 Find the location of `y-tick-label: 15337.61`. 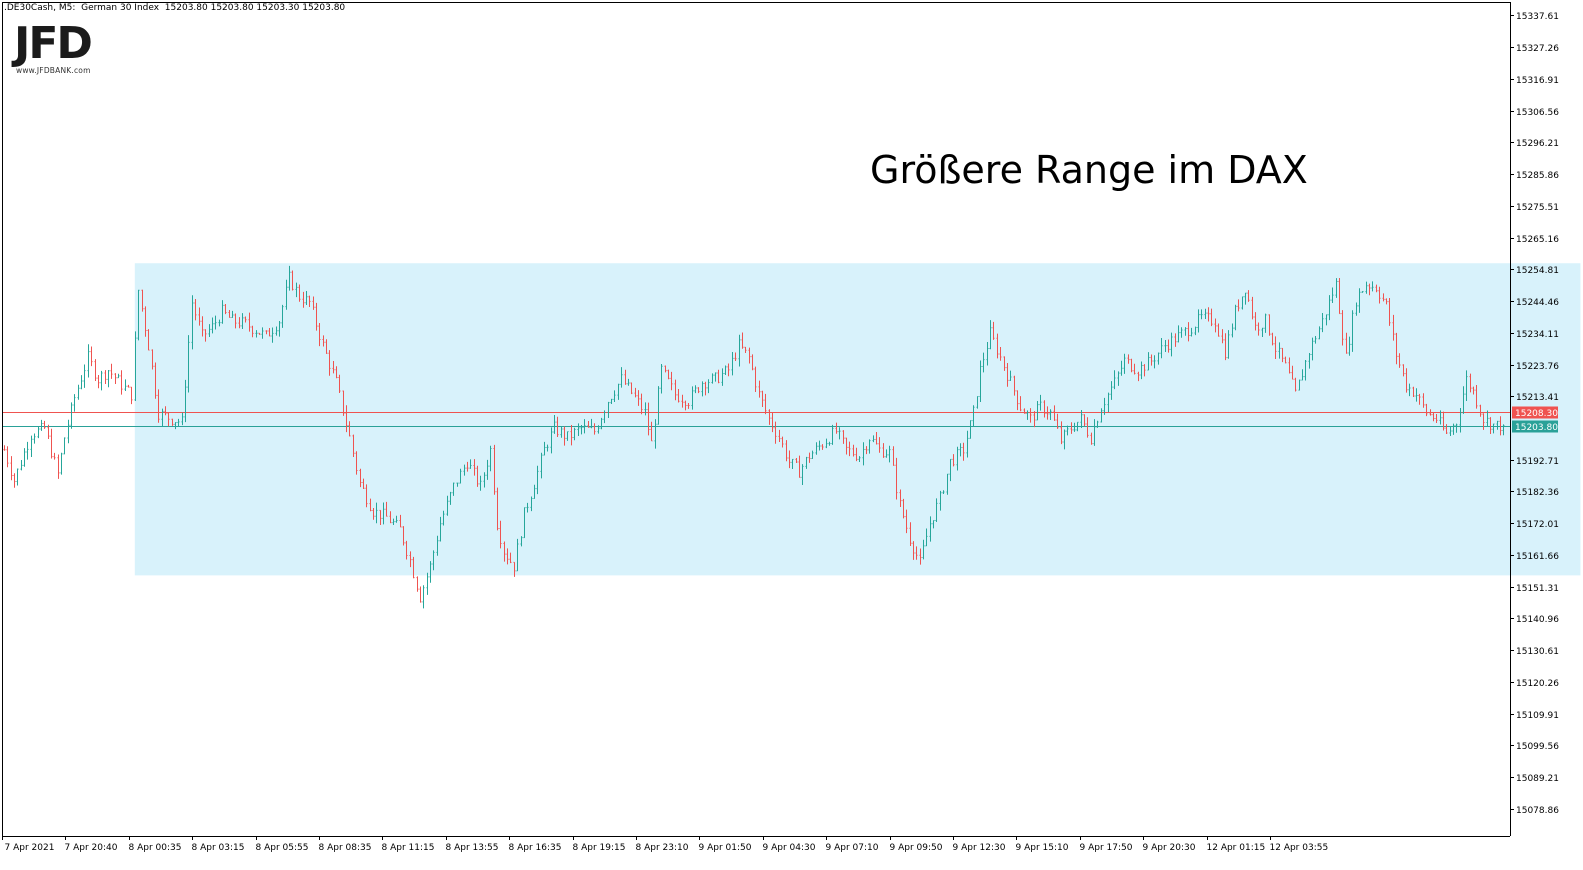

y-tick-label: 15337.61 is located at coordinates (1537, 17).